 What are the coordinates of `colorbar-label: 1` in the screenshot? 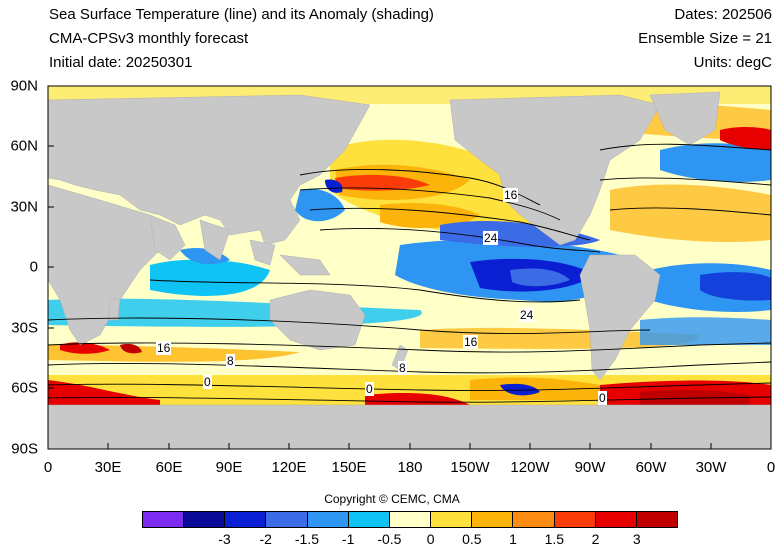 It's located at (513, 539).